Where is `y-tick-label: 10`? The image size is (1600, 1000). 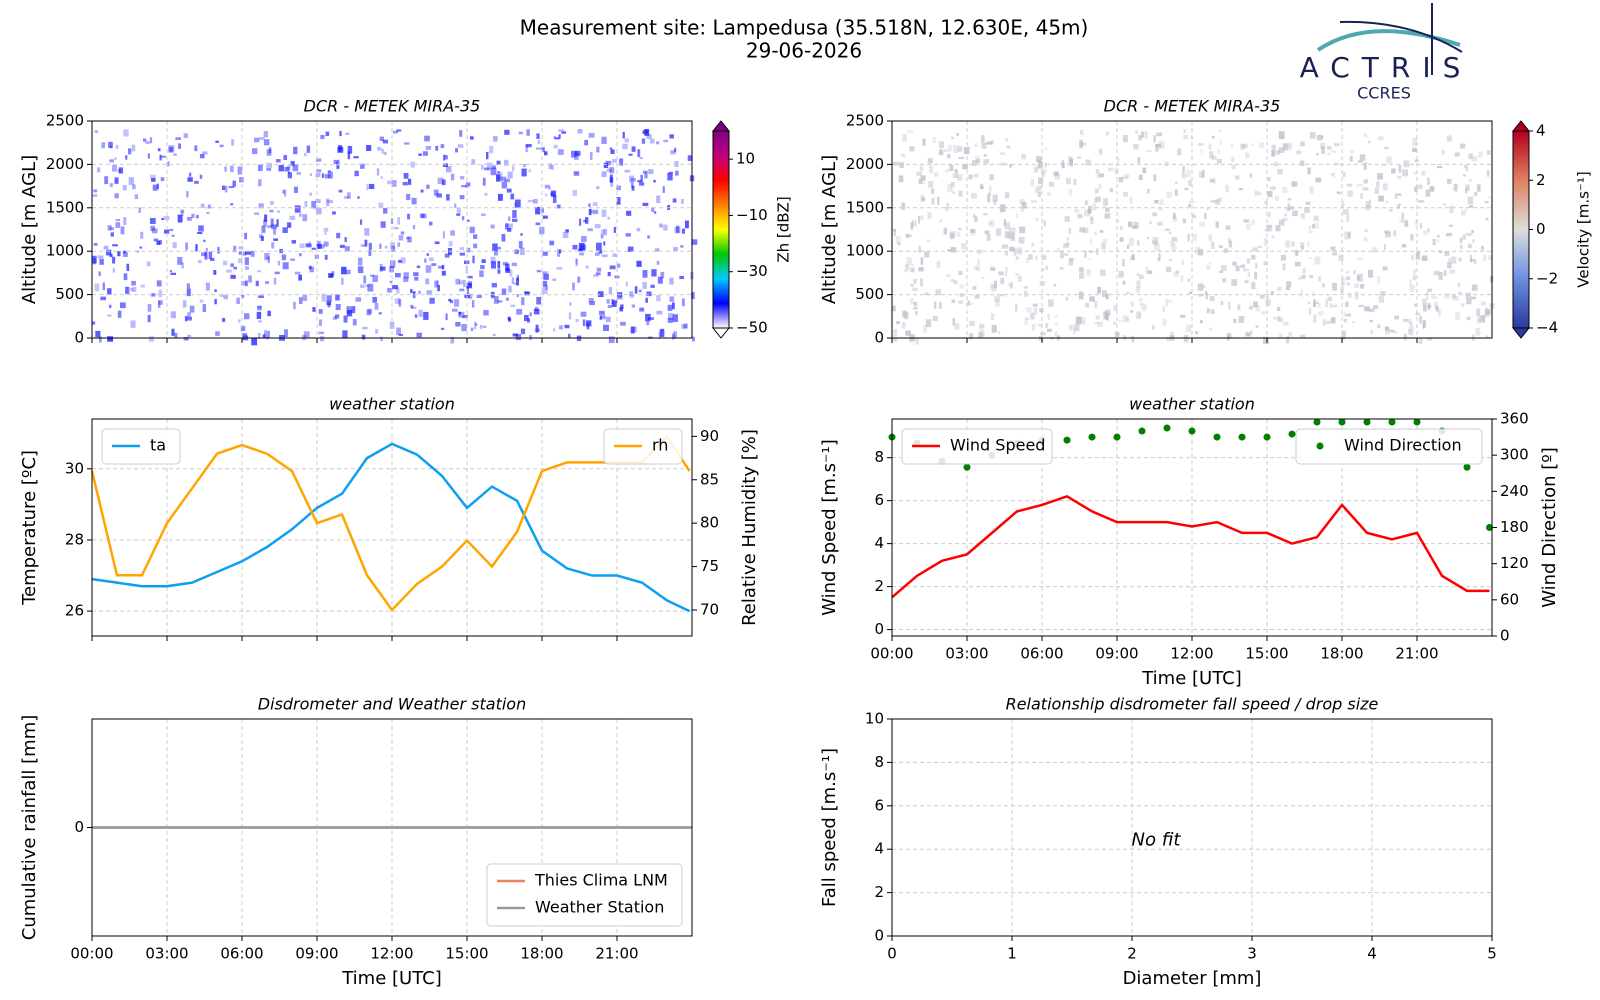
y-tick-label: 10 is located at coordinates (874, 719).